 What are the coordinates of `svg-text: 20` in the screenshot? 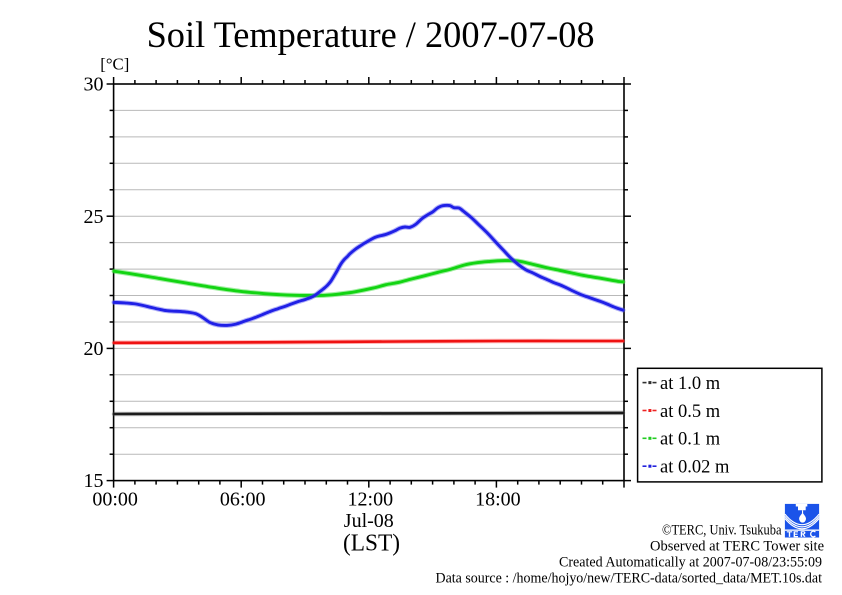 It's located at (94, 349).